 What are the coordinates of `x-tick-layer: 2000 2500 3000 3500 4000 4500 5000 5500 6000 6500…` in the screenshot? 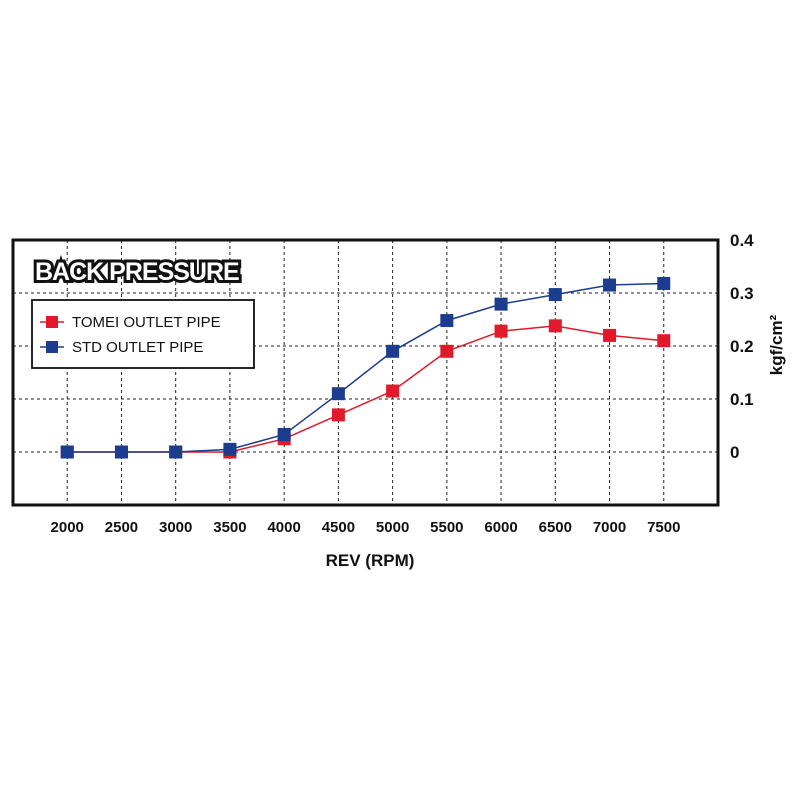 It's located at (366, 527).